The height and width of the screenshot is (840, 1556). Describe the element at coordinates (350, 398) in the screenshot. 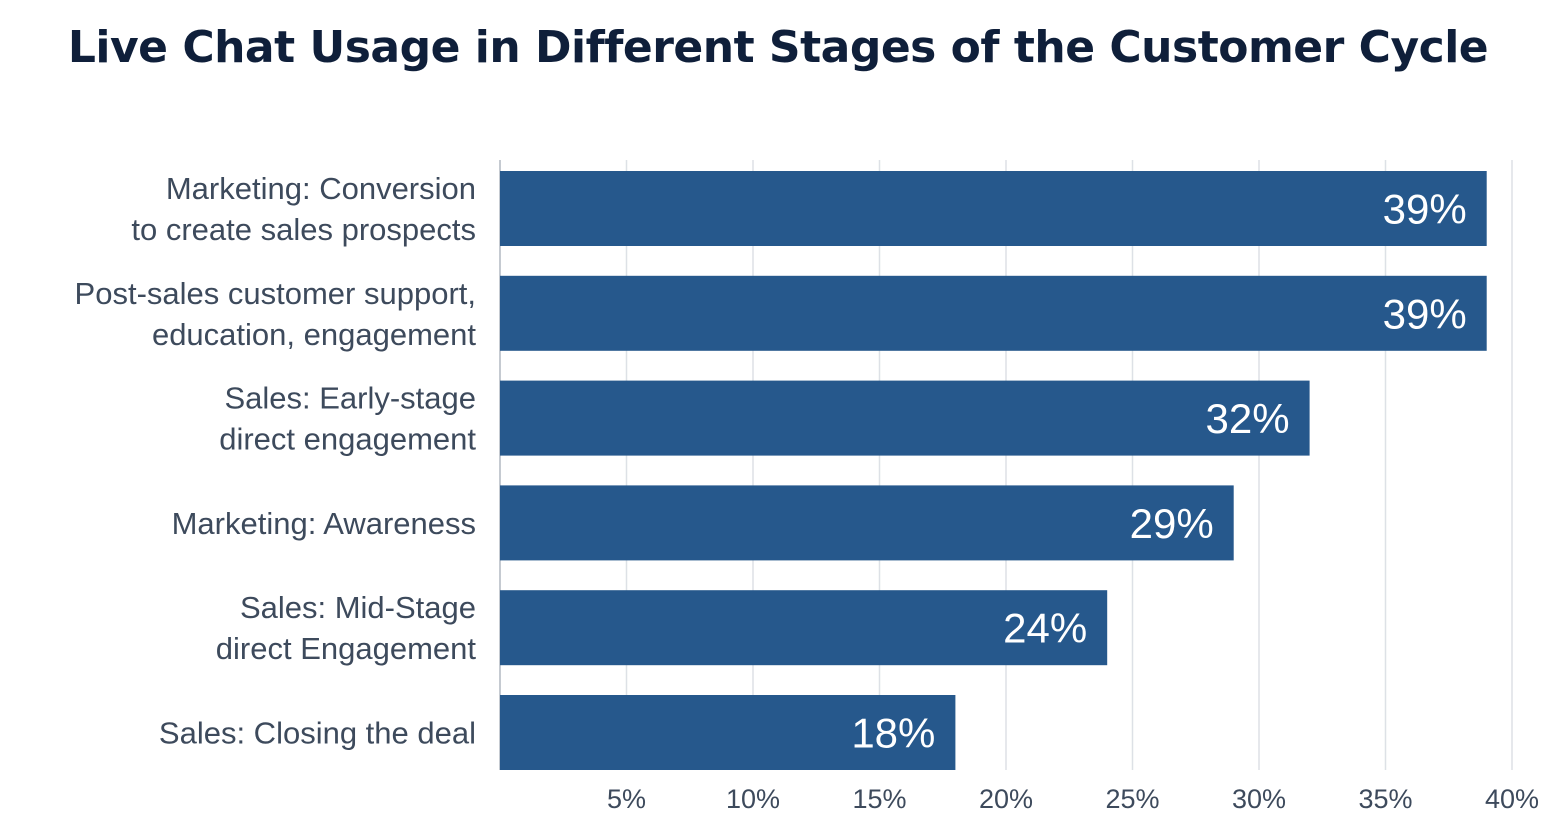

I see `category-label: Sales: Early-stage` at that location.